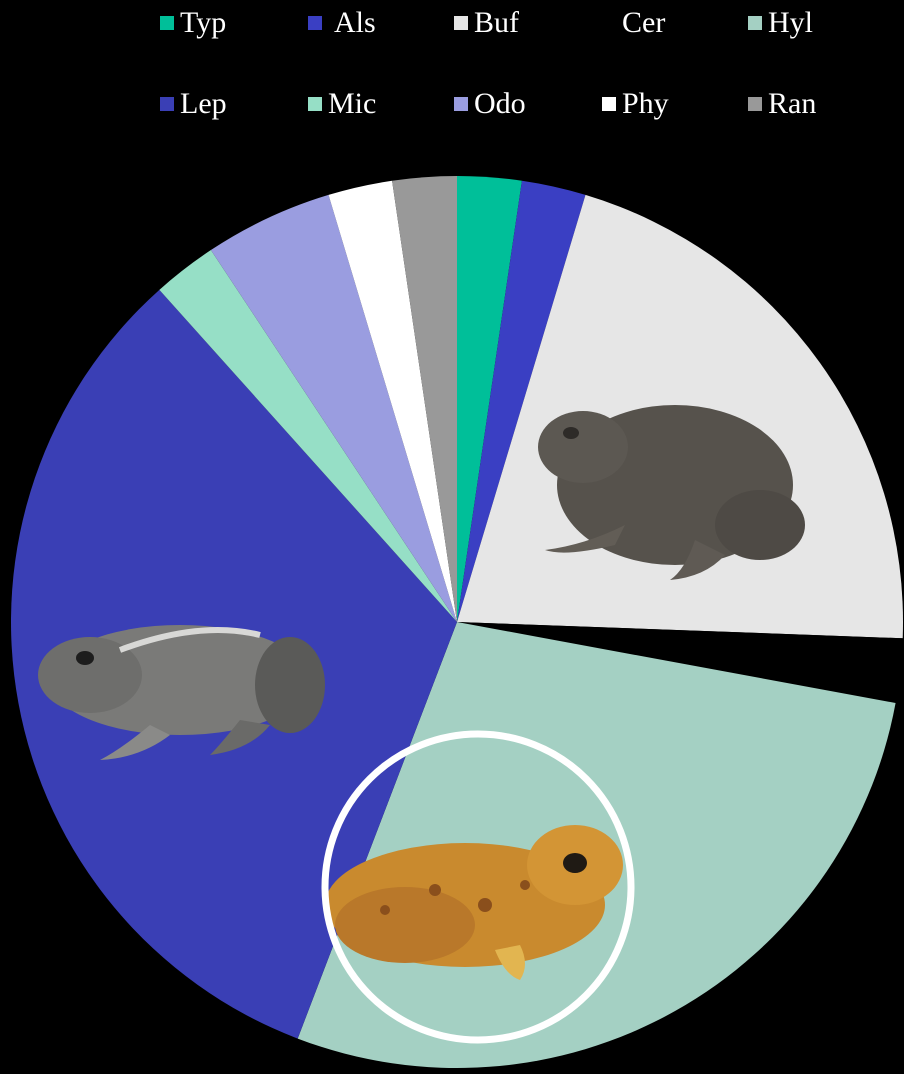 The width and height of the screenshot is (904, 1074). What do you see at coordinates (792, 103) in the screenshot?
I see `legend-label-ran: Ran` at bounding box center [792, 103].